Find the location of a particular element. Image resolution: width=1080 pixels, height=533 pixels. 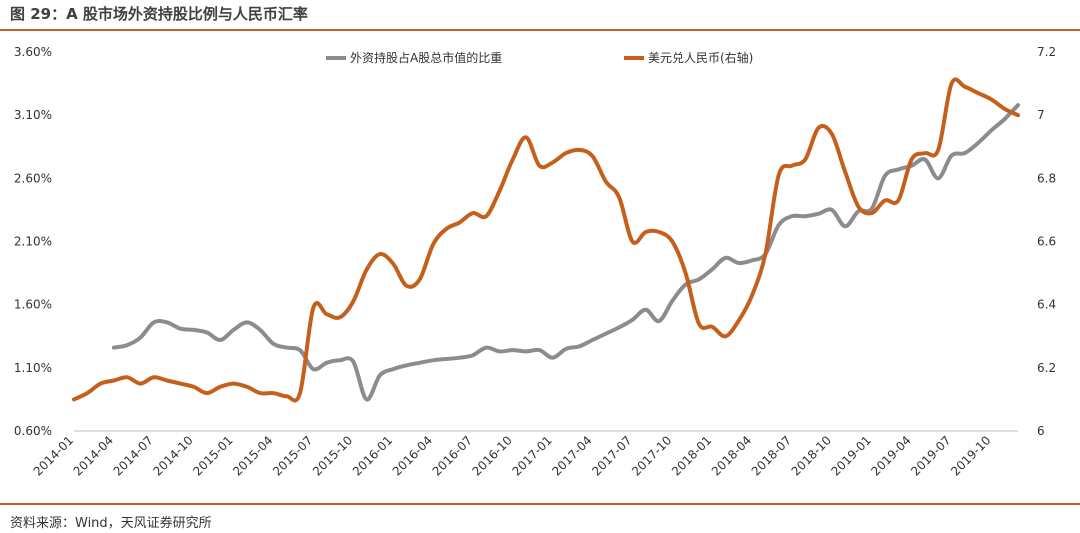

left-tick-label: 0.60% is located at coordinates (33, 431).